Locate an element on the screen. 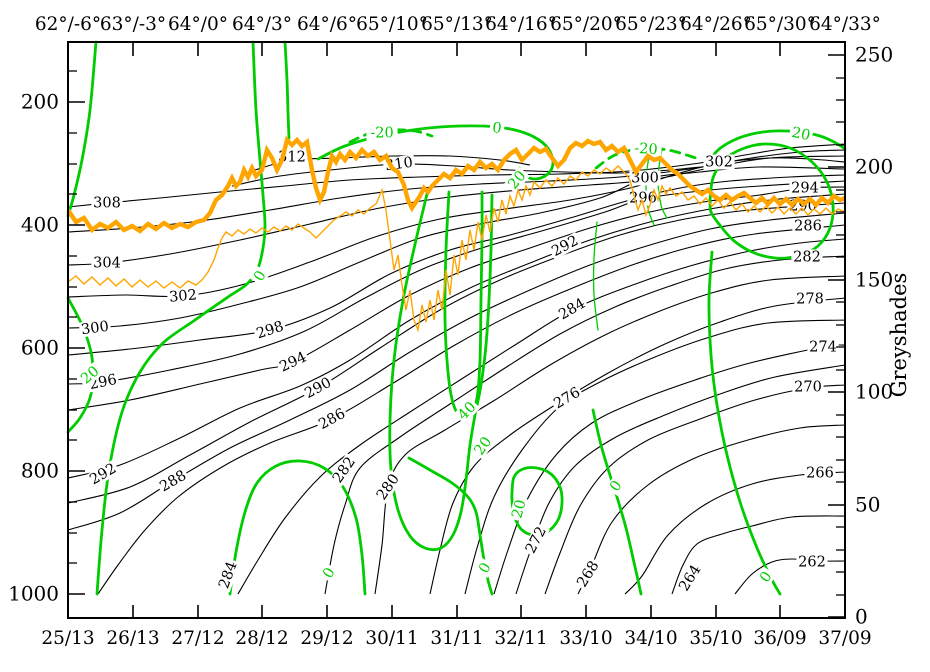 The width and height of the screenshot is (930, 672). svg-text: 274 is located at coordinates (823, 348).